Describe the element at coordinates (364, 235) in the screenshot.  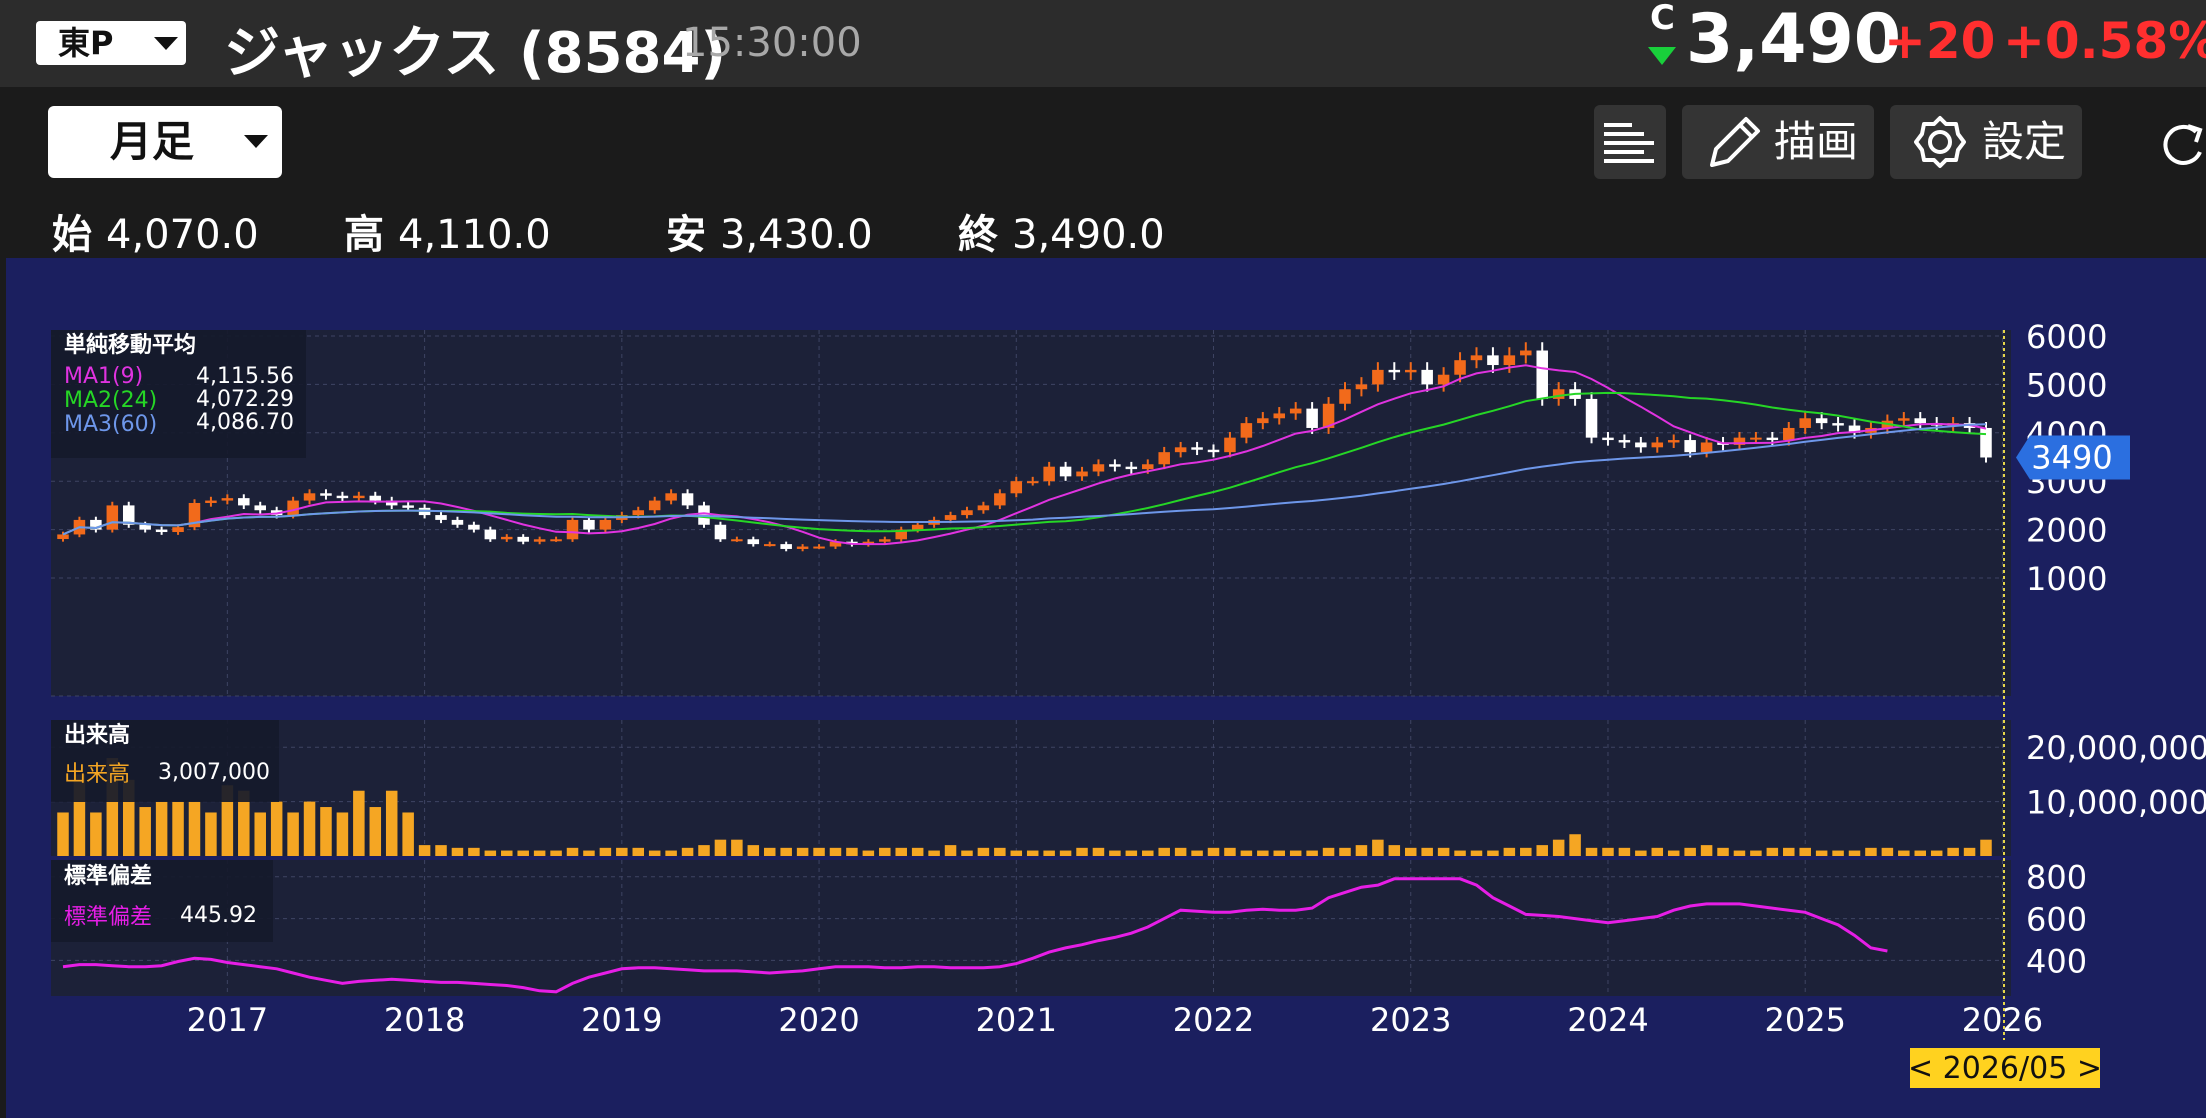
I see `ohlc-high-key: 高` at that location.